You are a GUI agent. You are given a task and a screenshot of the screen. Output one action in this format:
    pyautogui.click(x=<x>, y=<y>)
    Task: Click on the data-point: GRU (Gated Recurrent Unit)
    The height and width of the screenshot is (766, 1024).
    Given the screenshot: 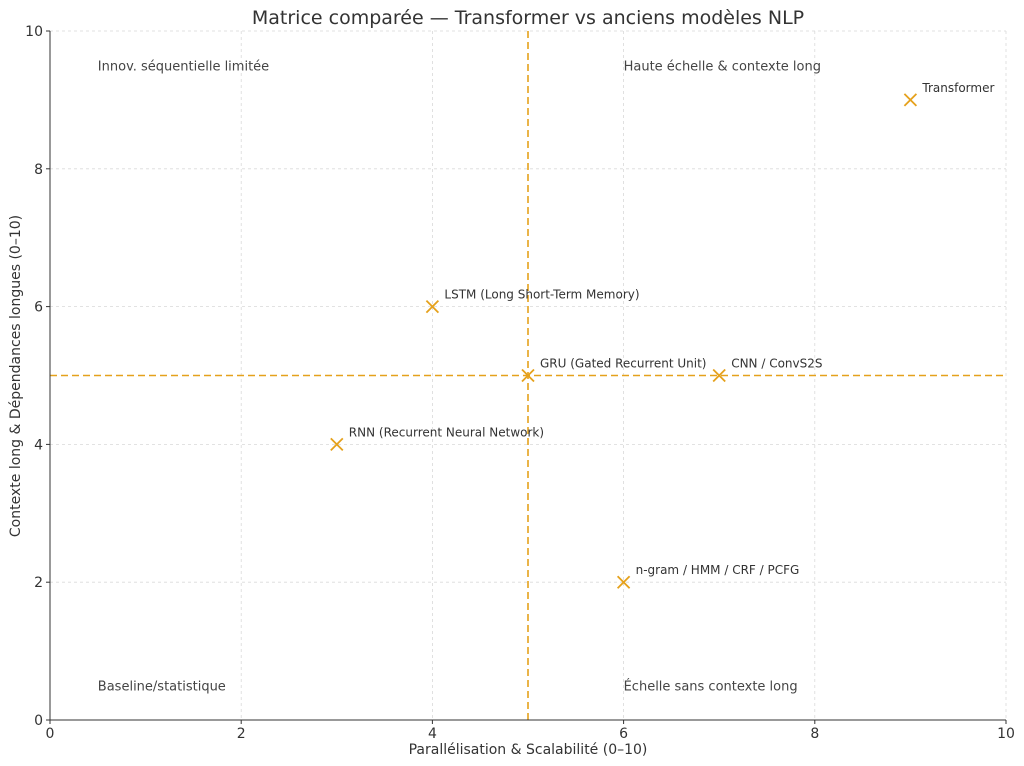 What is the action you would take?
    pyautogui.click(x=613, y=370)
    